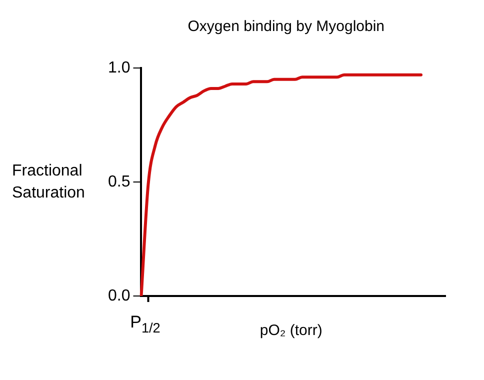  I want to click on x-axis-title: pO₂ (torr), so click(291, 331).